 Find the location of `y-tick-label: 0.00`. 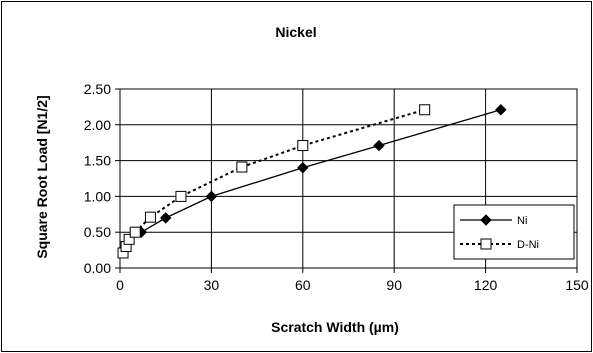

y-tick-label: 0.00 is located at coordinates (97, 268).